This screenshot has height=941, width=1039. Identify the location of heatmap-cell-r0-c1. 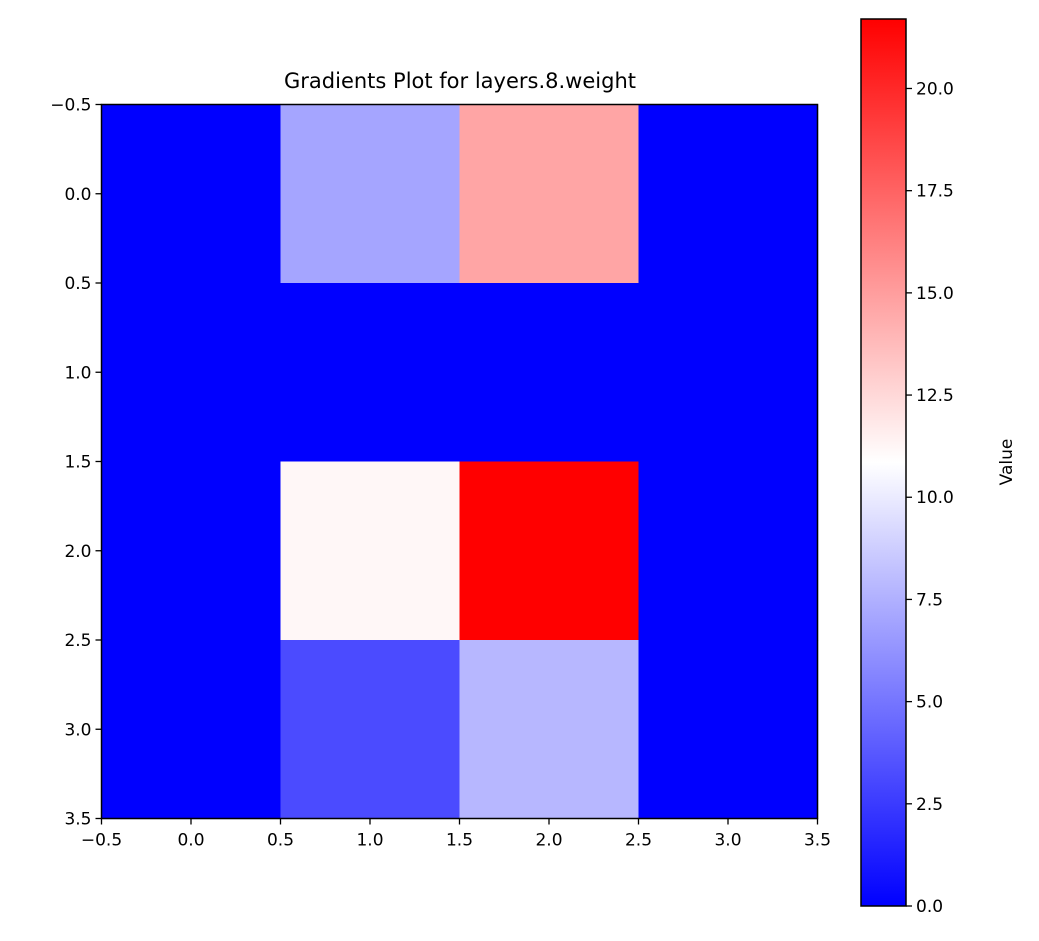
(370, 194).